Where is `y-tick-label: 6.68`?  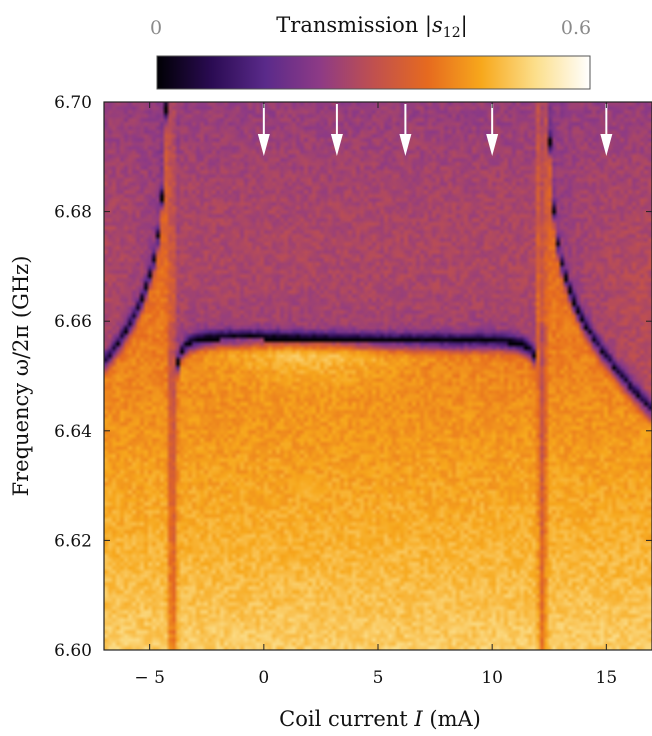 y-tick-label: 6.68 is located at coordinates (73, 213).